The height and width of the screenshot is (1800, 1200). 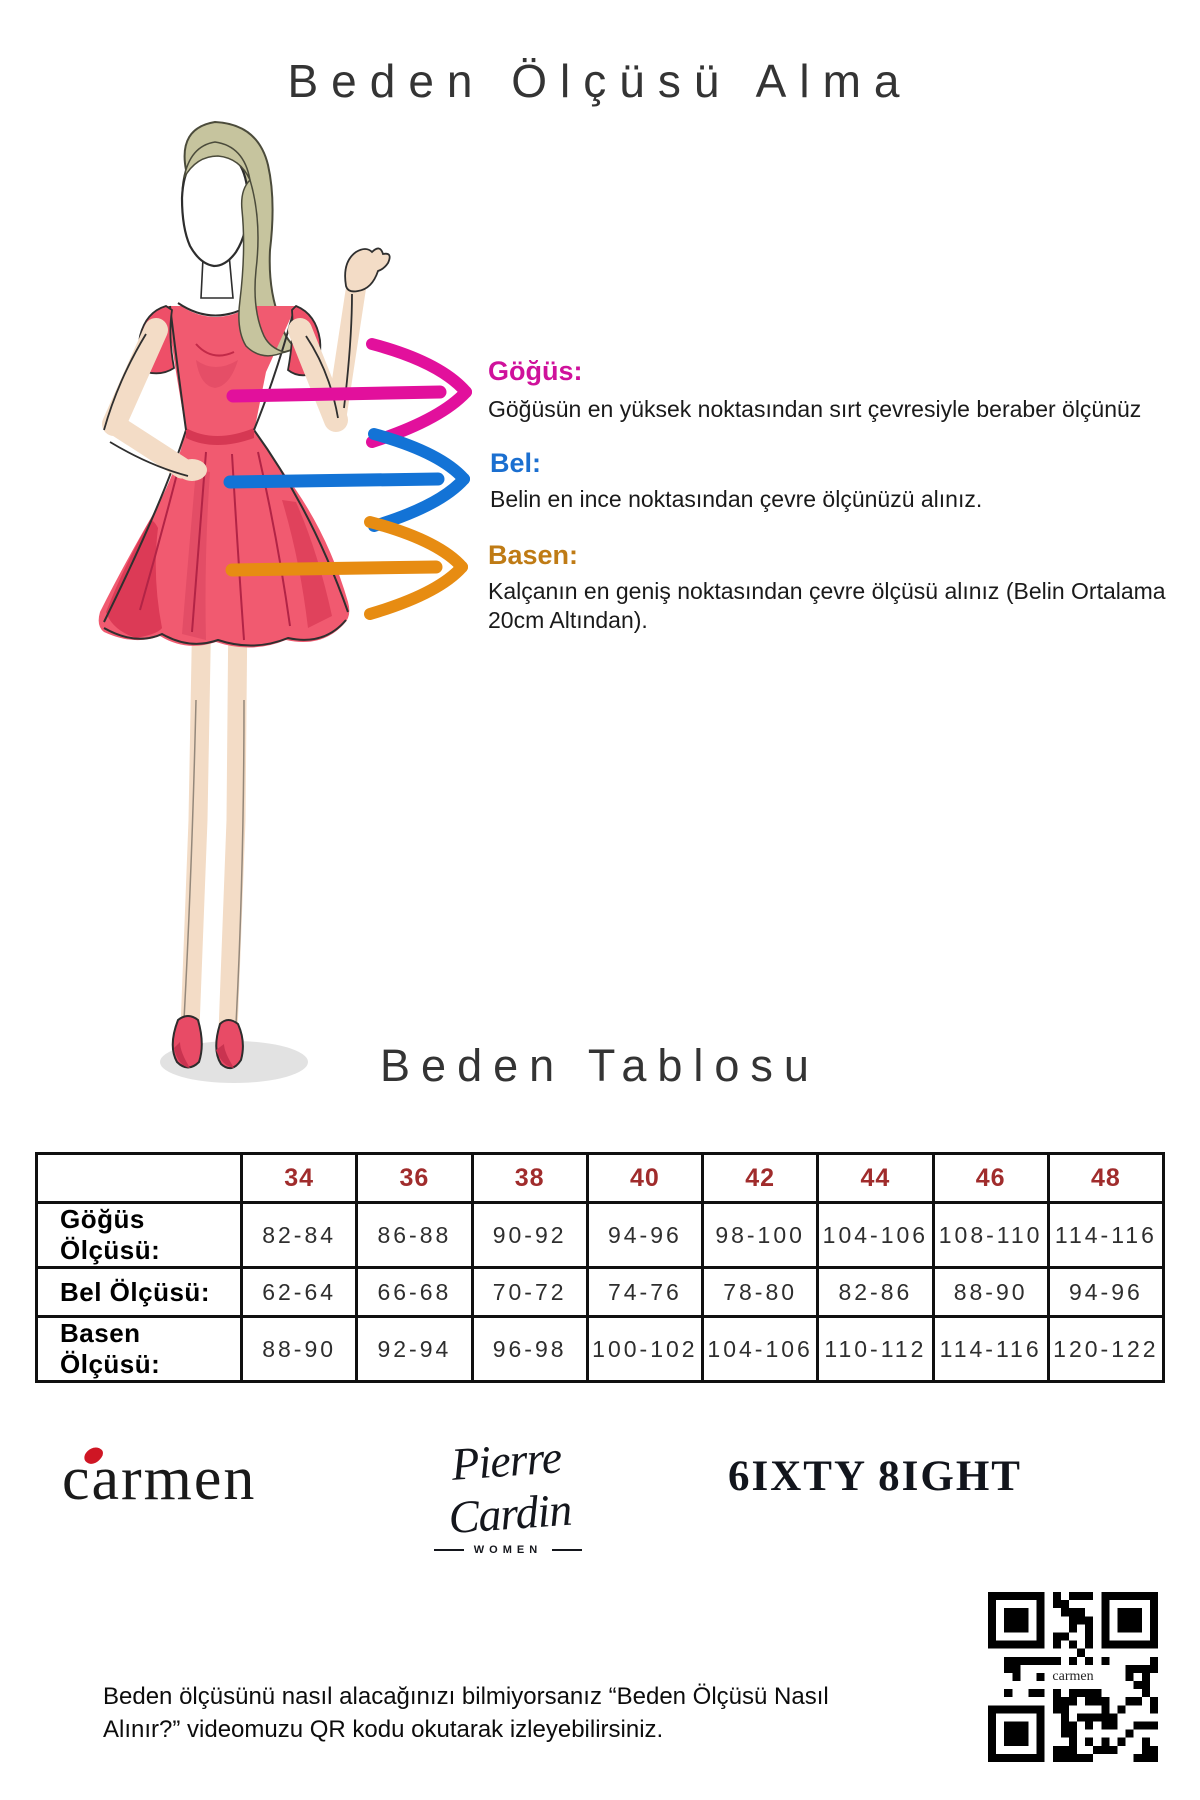 What do you see at coordinates (529, 1235) in the screenshot?
I see `table-cell: 90-92` at bounding box center [529, 1235].